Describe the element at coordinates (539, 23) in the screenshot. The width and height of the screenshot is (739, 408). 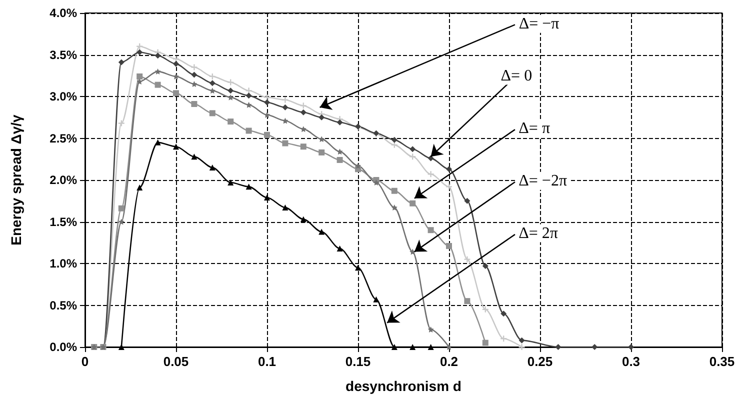
I see `annotation: Δ= −π` at that location.